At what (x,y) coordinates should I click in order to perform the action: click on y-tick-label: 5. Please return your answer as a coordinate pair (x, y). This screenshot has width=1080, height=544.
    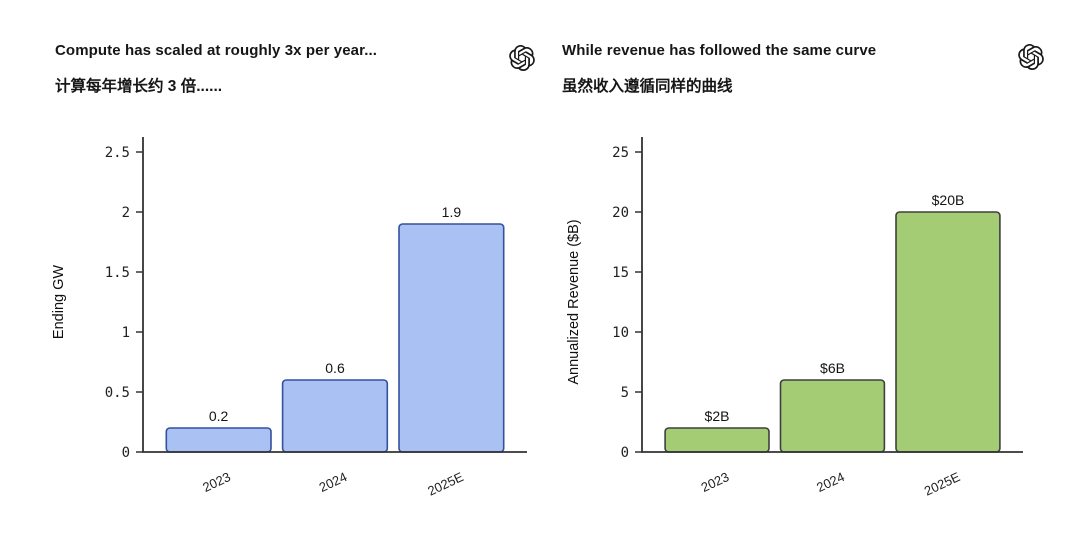
    Looking at the image, I should click on (625, 393).